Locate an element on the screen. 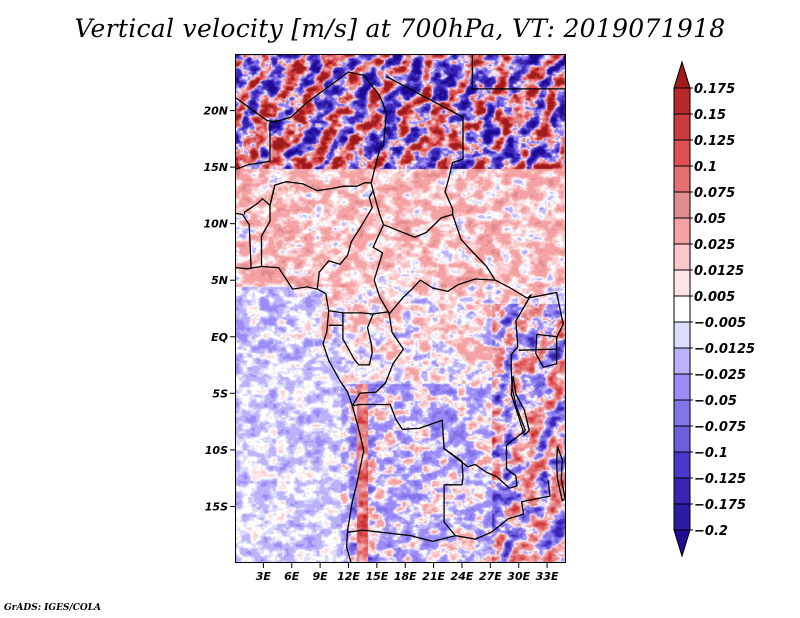 The width and height of the screenshot is (800, 618). x-tick-label: 15E is located at coordinates (376, 576).